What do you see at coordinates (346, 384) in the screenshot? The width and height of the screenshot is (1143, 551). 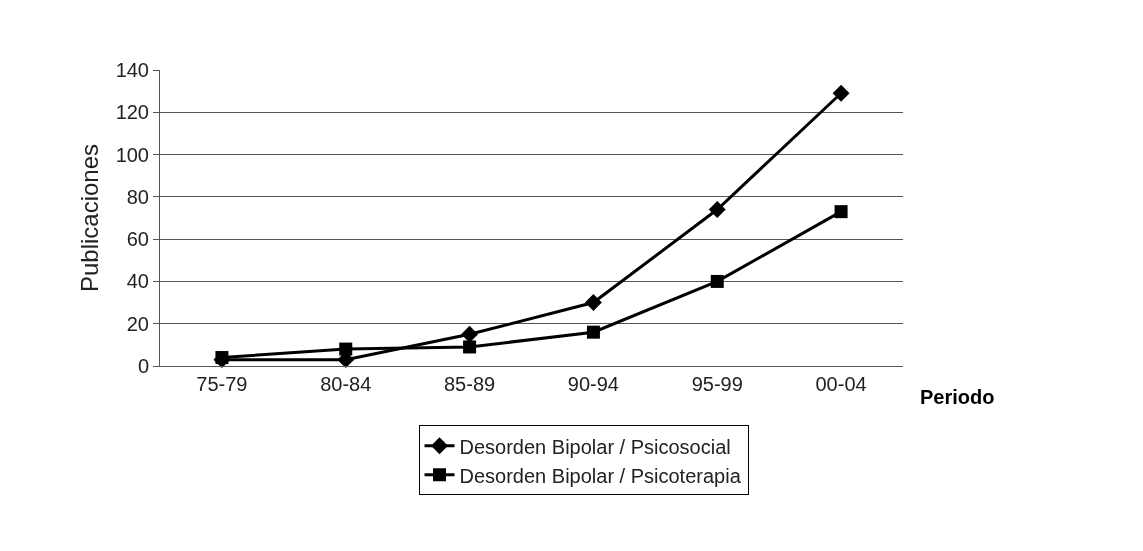 I see `x-tick-label: 80-84` at bounding box center [346, 384].